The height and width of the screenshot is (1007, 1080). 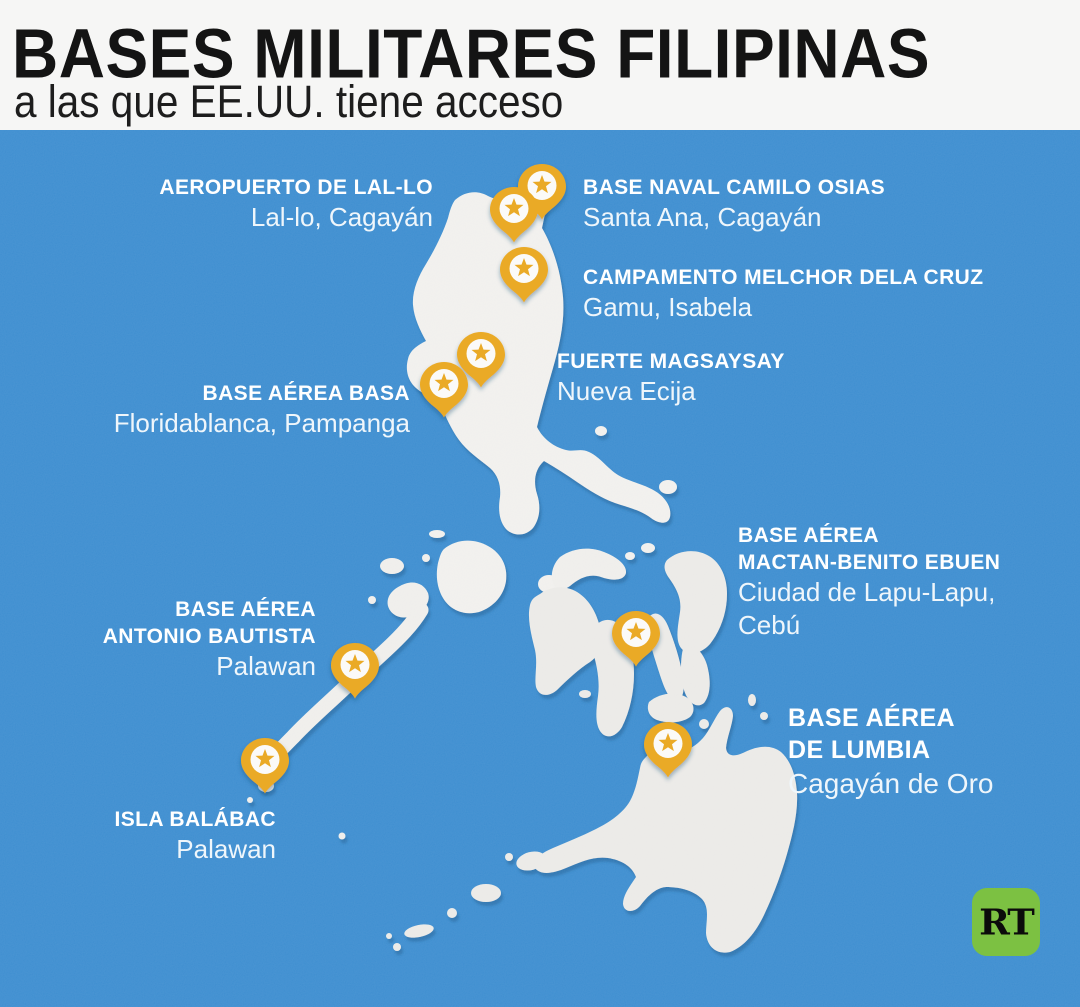 I want to click on base-name: BASE NAVAL CAMILO OSIAS, so click(x=734, y=187).